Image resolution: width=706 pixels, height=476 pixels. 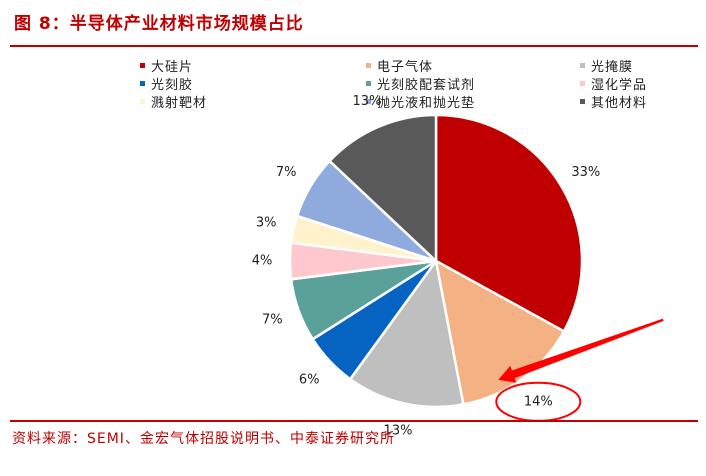 I want to click on legend-label: 光掩膜, so click(x=612, y=67).